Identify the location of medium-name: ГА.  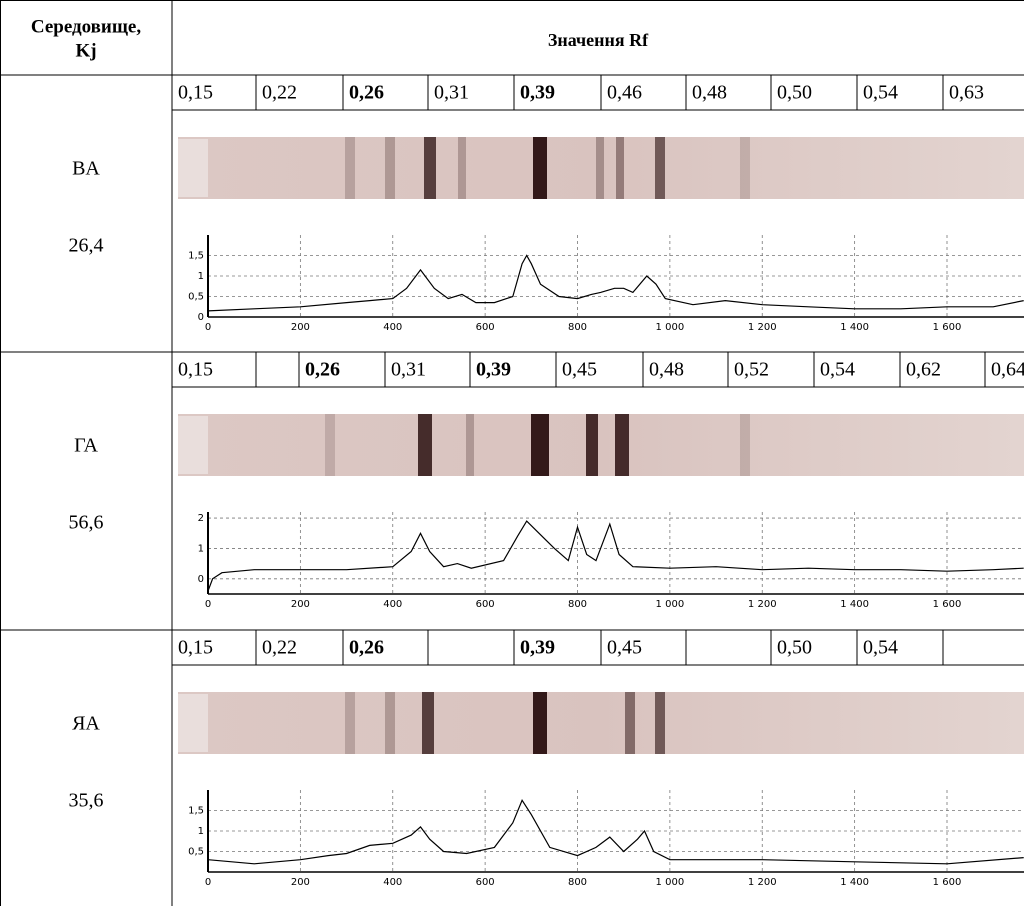
(86, 446).